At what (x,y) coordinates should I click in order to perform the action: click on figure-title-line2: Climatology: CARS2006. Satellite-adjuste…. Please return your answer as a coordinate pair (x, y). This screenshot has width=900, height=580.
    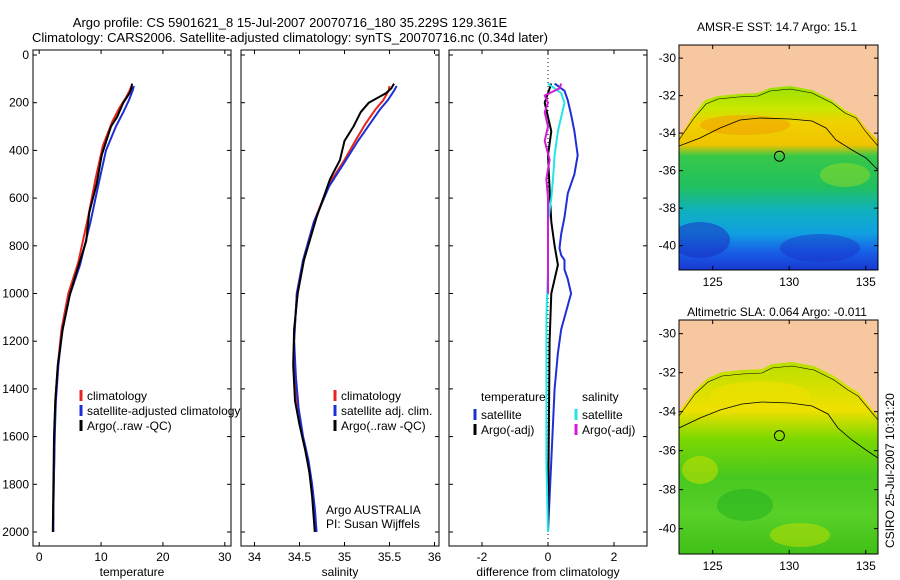
    Looking at the image, I should click on (290, 37).